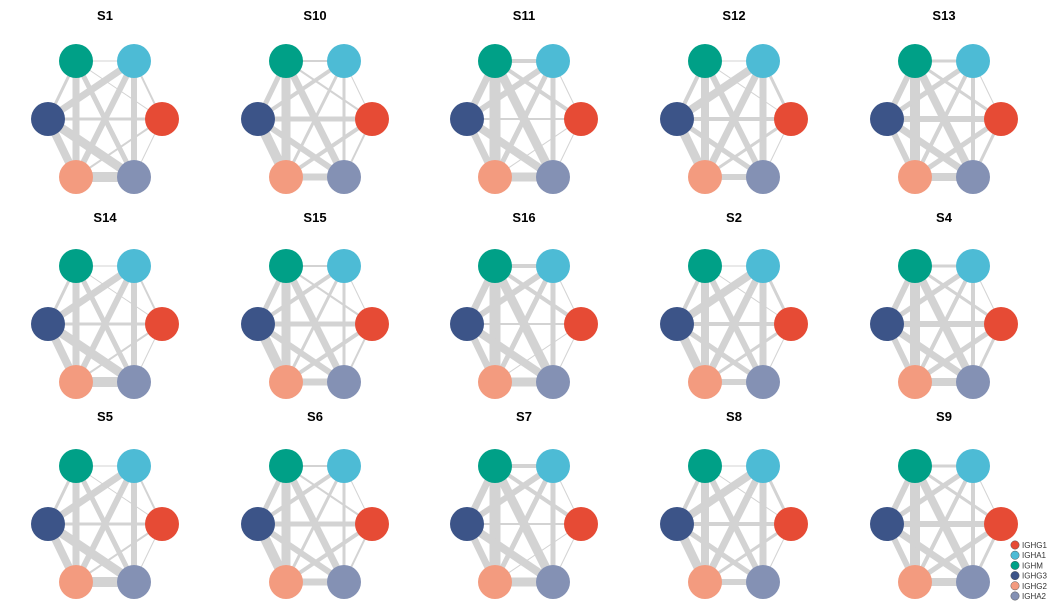 The height and width of the screenshot is (605, 1049). I want to click on legend-item-ighm: IGHM, so click(1026, 565).